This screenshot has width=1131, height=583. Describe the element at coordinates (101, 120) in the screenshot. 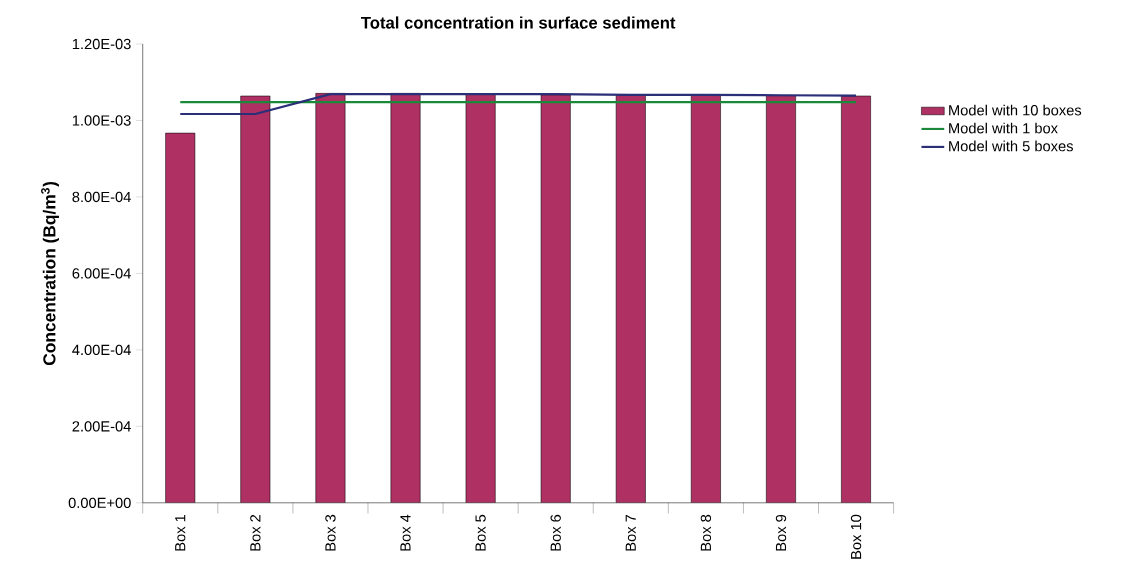

I see `y-tick-label: 1.00E-03` at that location.